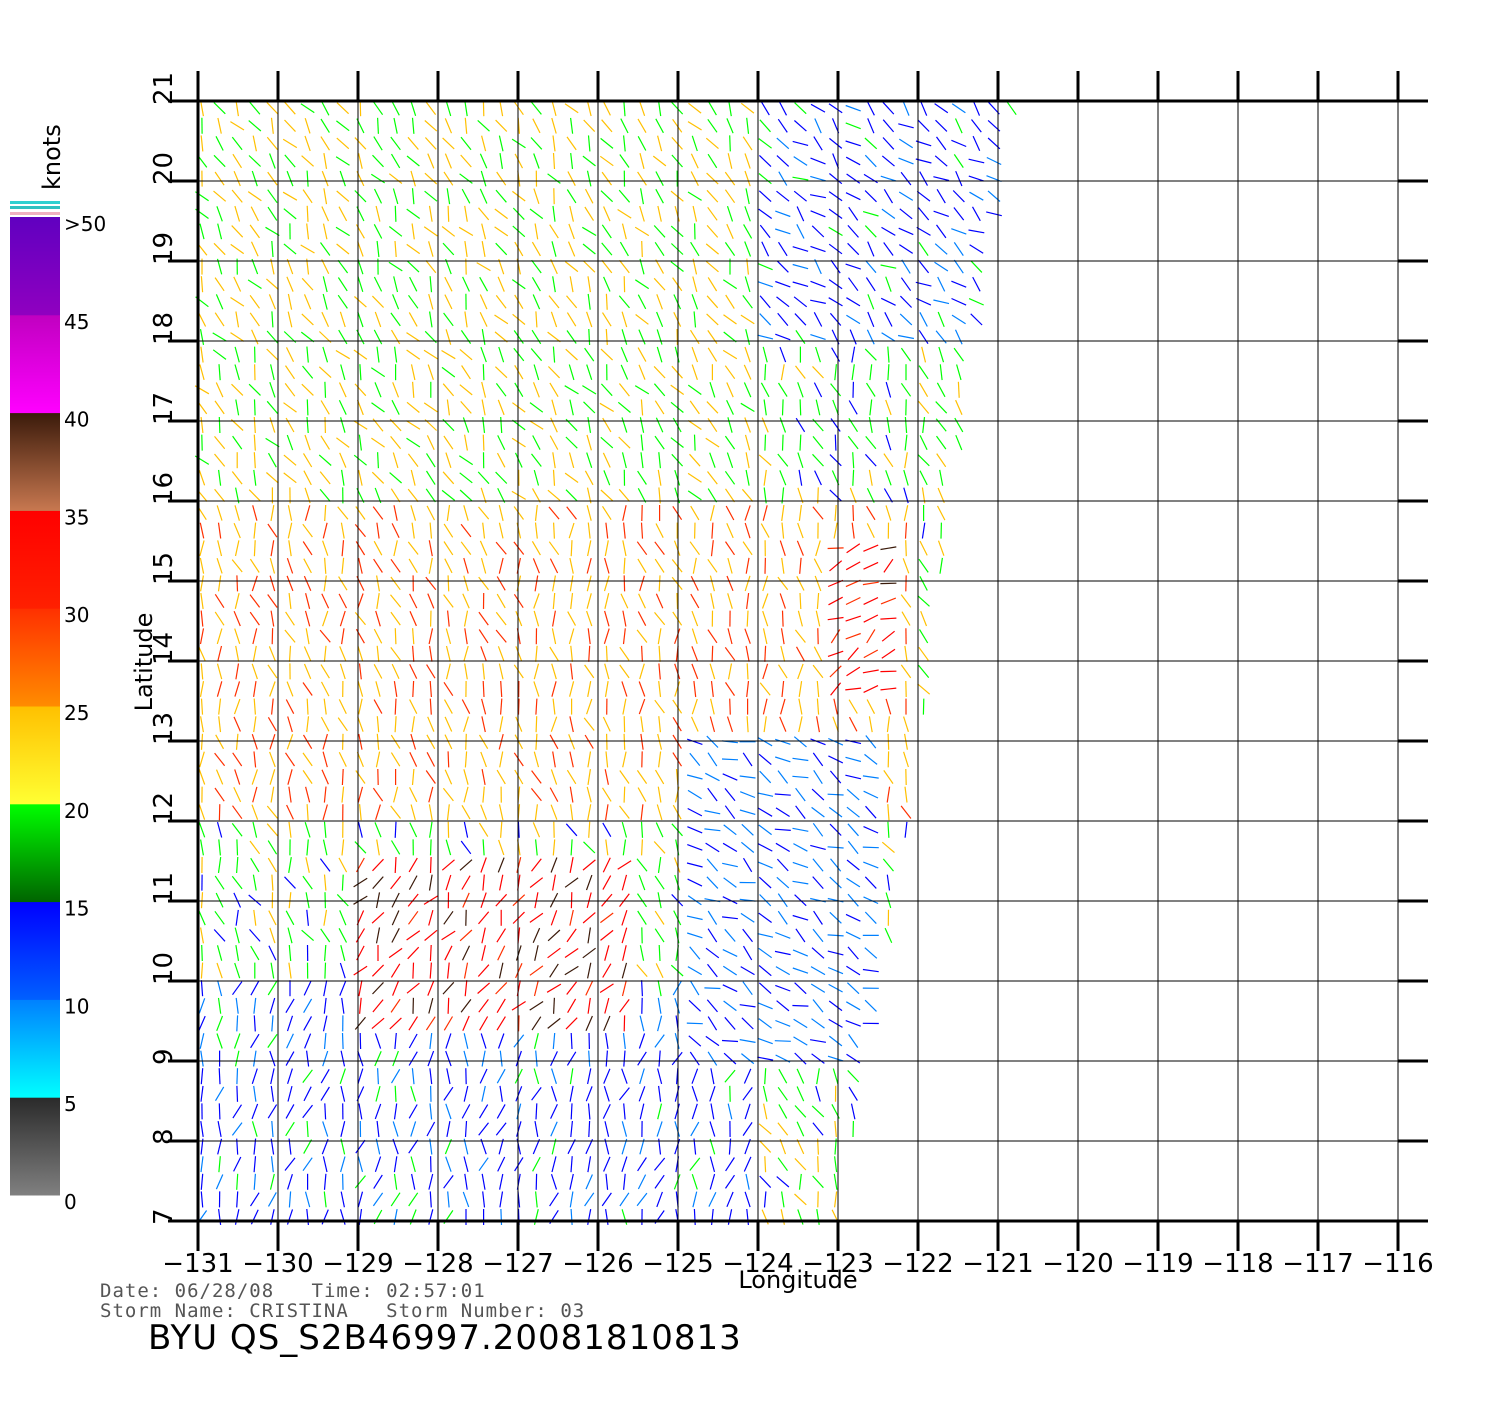 This screenshot has height=1404, width=1500. Describe the element at coordinates (445, 1338) in the screenshot. I see `product-title: BYU QS_S2B46997.20081810813` at that location.